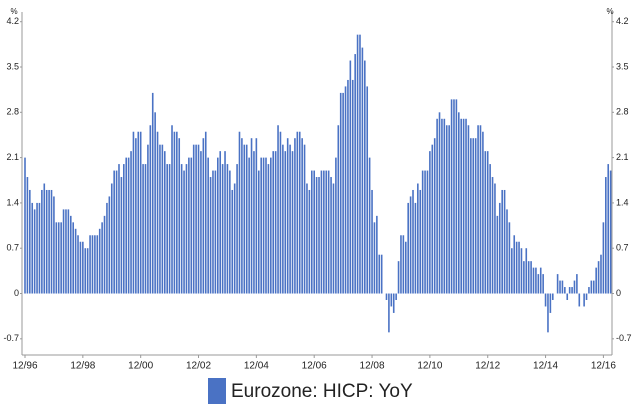 The width and height of the screenshot is (640, 413). What do you see at coordinates (622, 112) in the screenshot?
I see `y2-tick-label: 2.8` at bounding box center [622, 112].